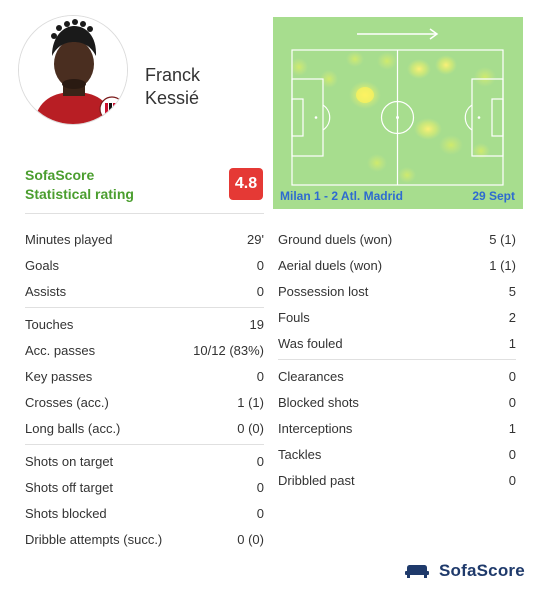 Image resolution: width=541 pixels, height=589 pixels. I want to click on stat-row: Assists 0, so click(144, 292).